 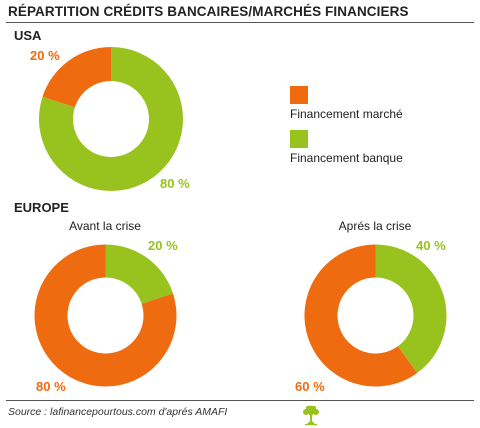 I want to click on donut-slice-usa-banque, so click(x=111, y=119).